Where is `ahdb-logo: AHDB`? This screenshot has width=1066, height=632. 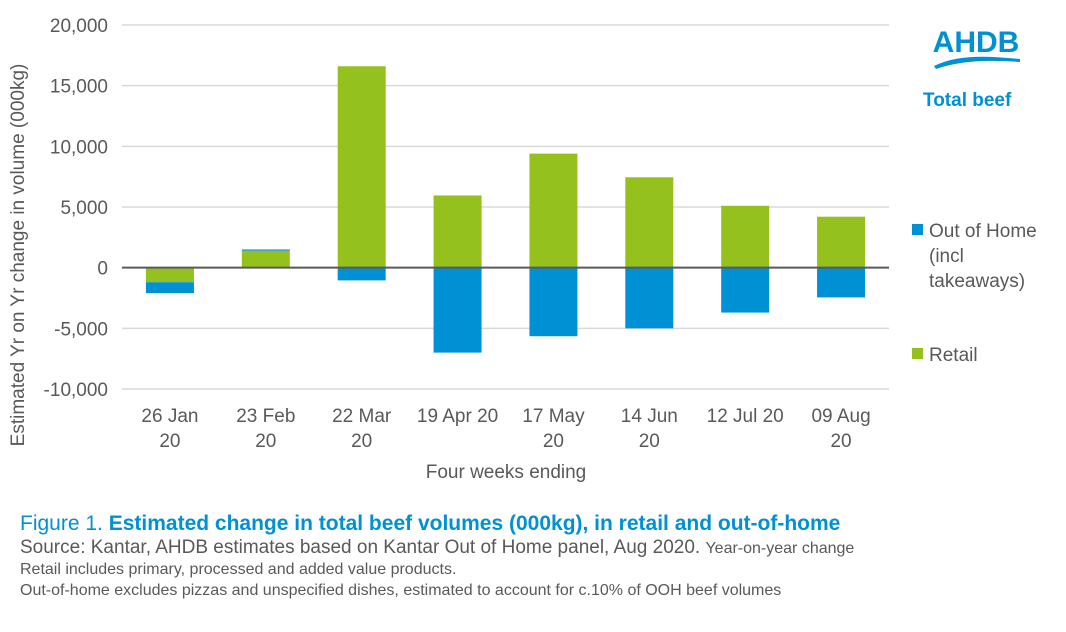
ahdb-logo: AHDB is located at coordinates (976, 47).